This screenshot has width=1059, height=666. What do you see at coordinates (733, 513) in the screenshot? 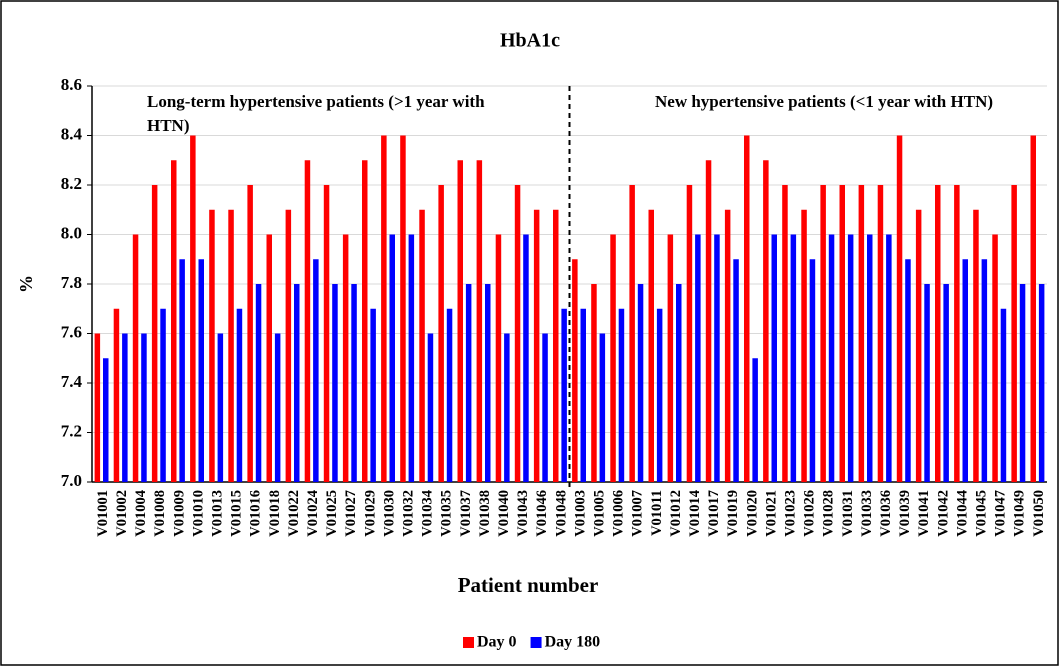
I see `x-tick-label: V01019` at bounding box center [733, 513].